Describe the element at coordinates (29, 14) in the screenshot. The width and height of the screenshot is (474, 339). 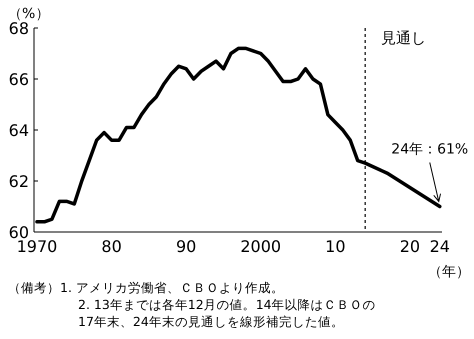
I see `y-axis-title: （%）` at that location.